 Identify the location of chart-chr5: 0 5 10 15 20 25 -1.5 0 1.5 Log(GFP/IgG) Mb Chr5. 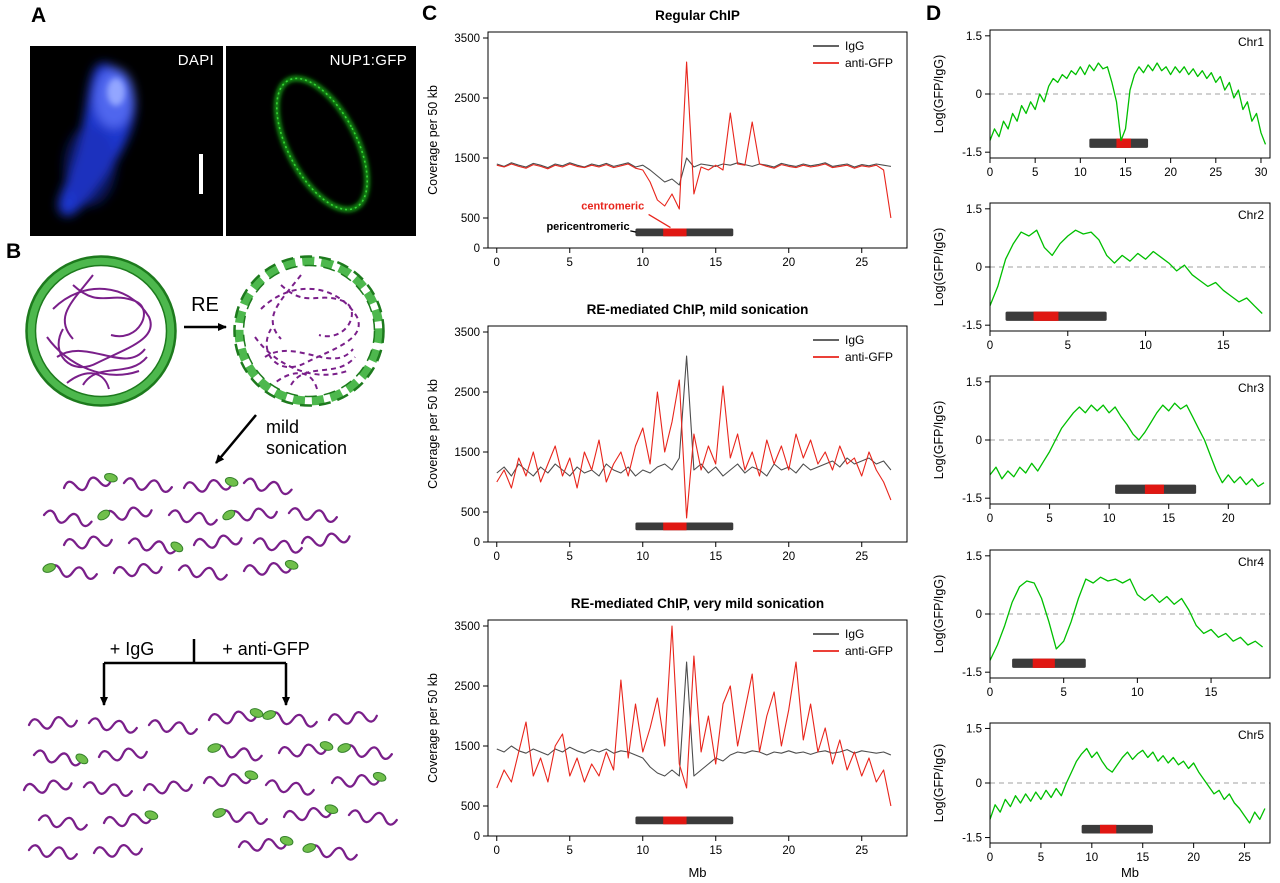
(1103, 800).